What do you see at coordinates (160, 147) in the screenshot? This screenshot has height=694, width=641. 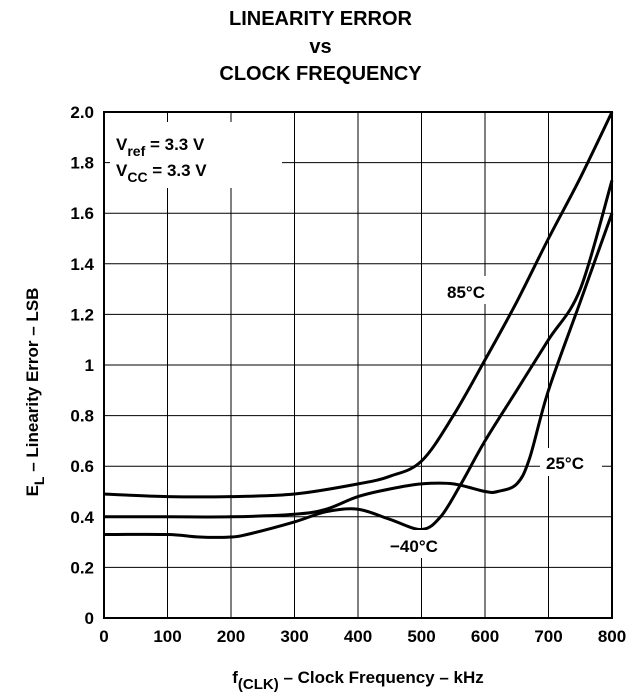 I see `condition-vref: Vref = 3.3 V` at bounding box center [160, 147].